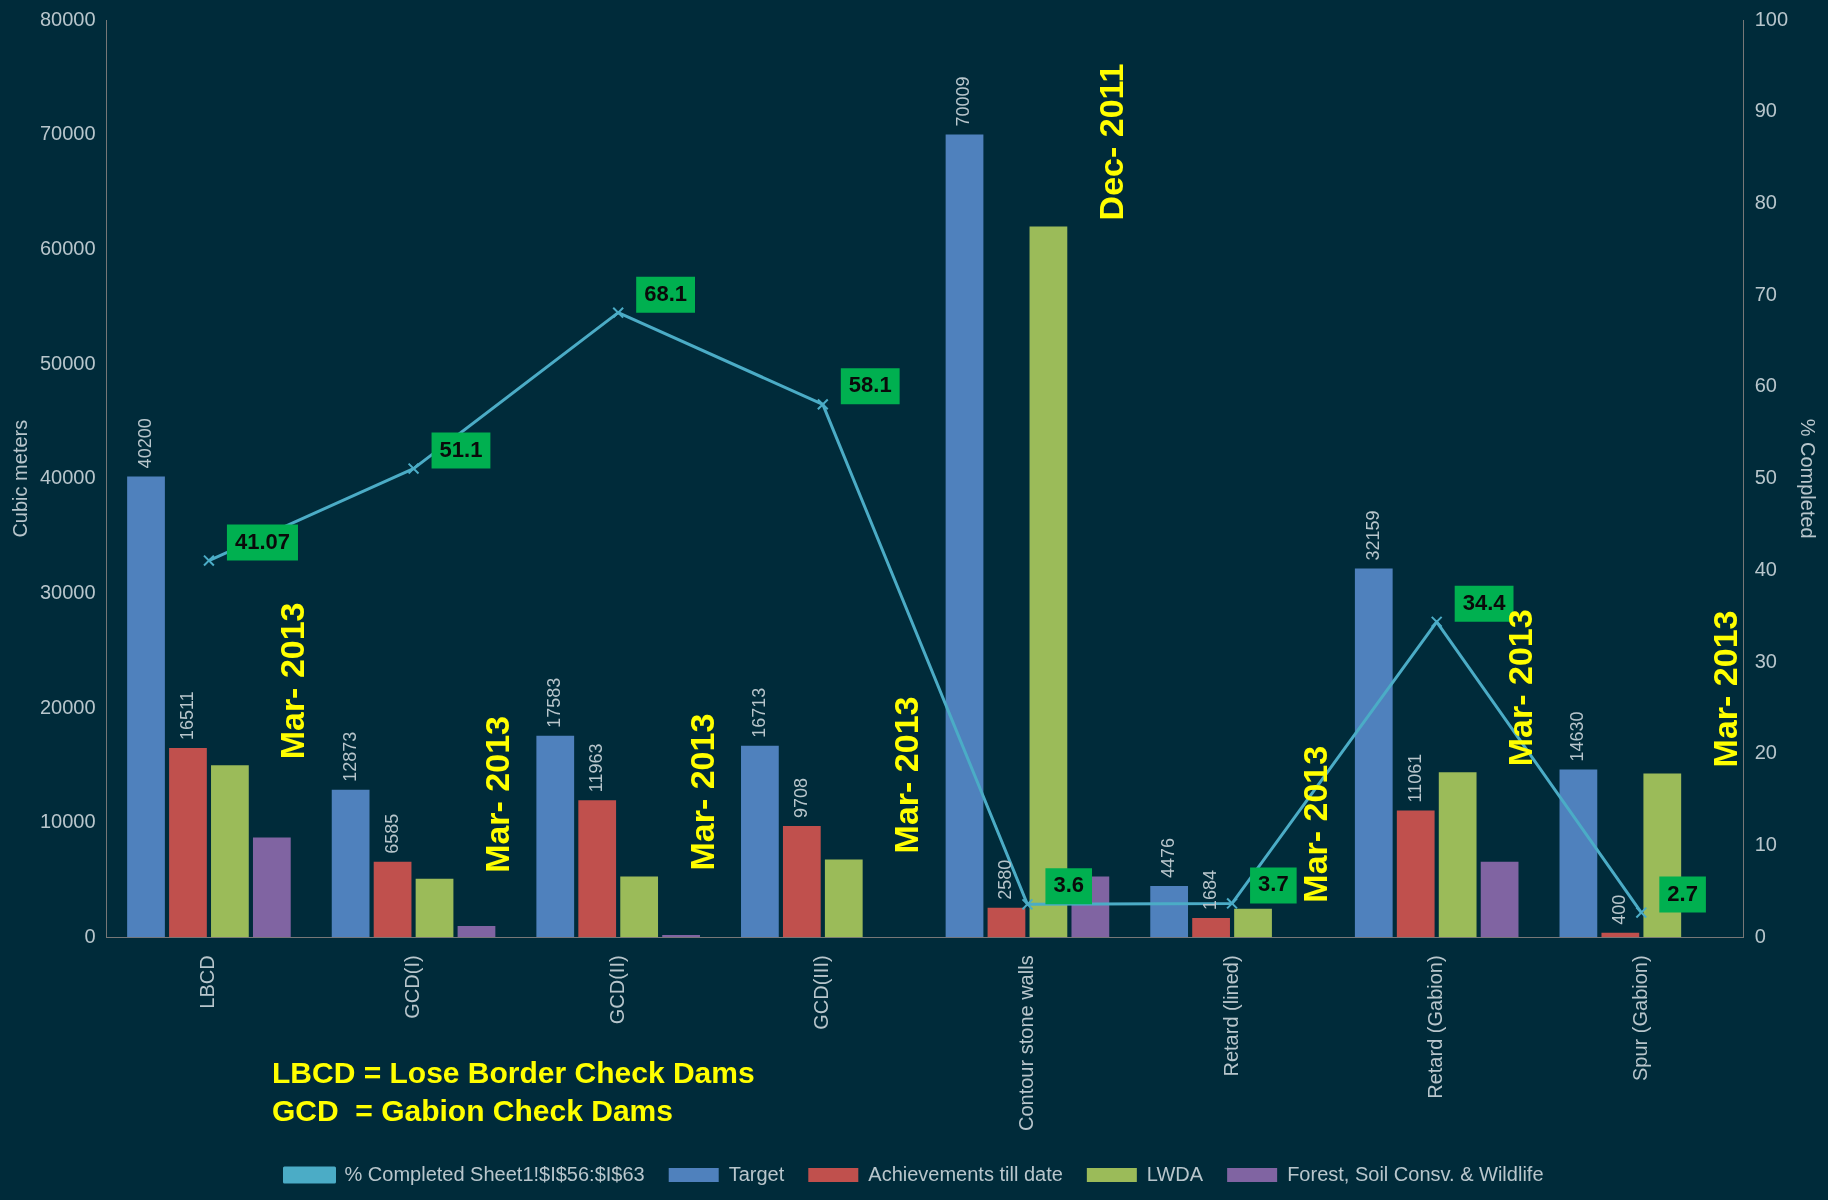 The width and height of the screenshot is (1828, 1200). What do you see at coordinates (1765, 477) in the screenshot?
I see `y2-tick-label: 50` at bounding box center [1765, 477].